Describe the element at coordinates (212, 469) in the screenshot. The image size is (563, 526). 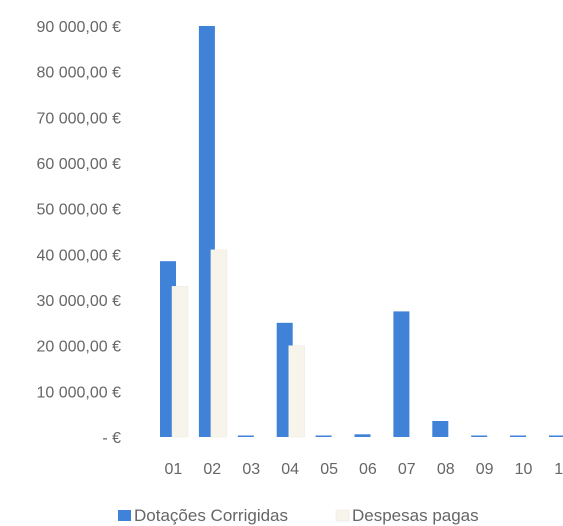
I see `x-tick-label-02: 02` at that location.